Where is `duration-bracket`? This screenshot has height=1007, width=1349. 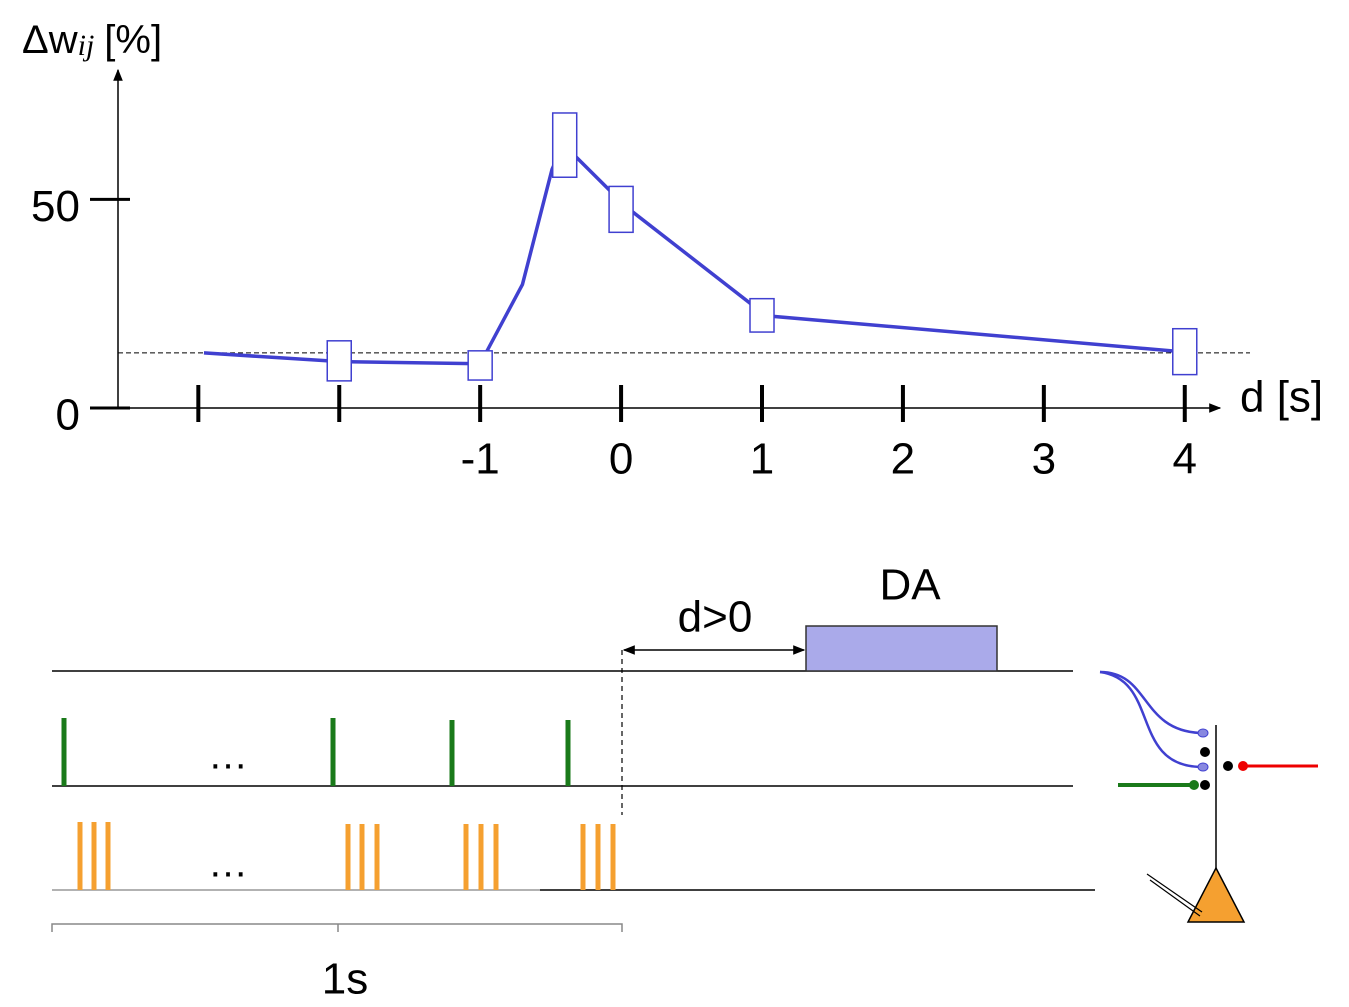
duration-bracket is located at coordinates (337, 927).